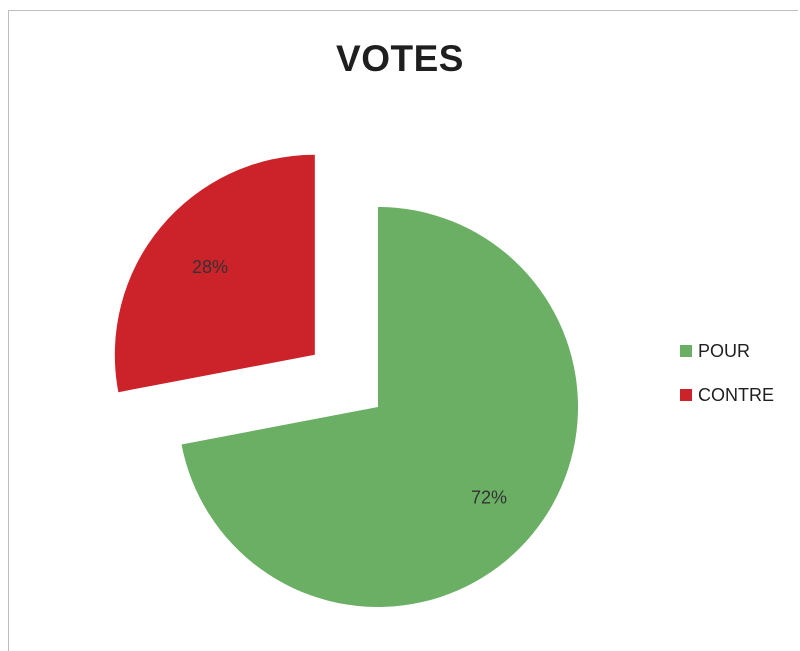 This screenshot has width=800, height=651. I want to click on legend-item-pour: POUR, so click(727, 351).